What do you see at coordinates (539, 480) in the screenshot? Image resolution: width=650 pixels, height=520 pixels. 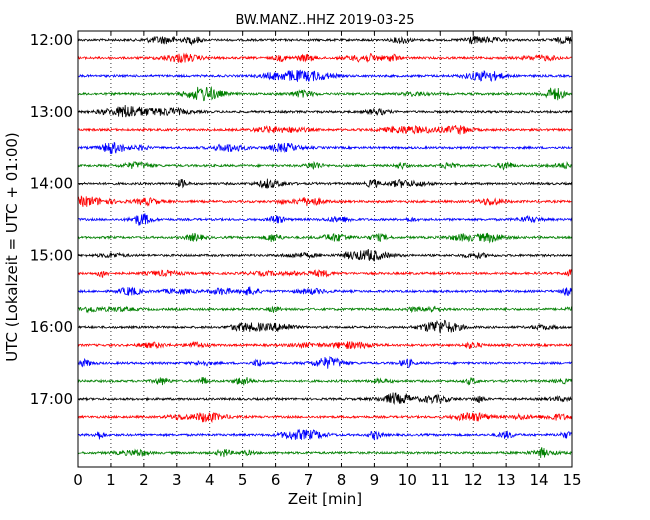 I see `x-tick-label: 14` at bounding box center [539, 480].